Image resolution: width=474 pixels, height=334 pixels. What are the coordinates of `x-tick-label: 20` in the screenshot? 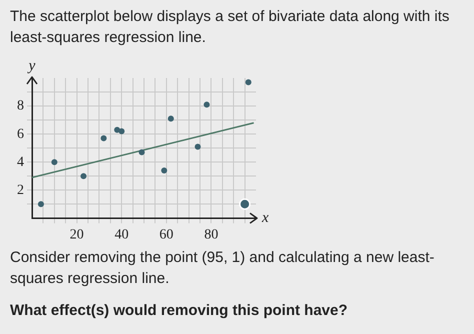 It's located at (77, 234).